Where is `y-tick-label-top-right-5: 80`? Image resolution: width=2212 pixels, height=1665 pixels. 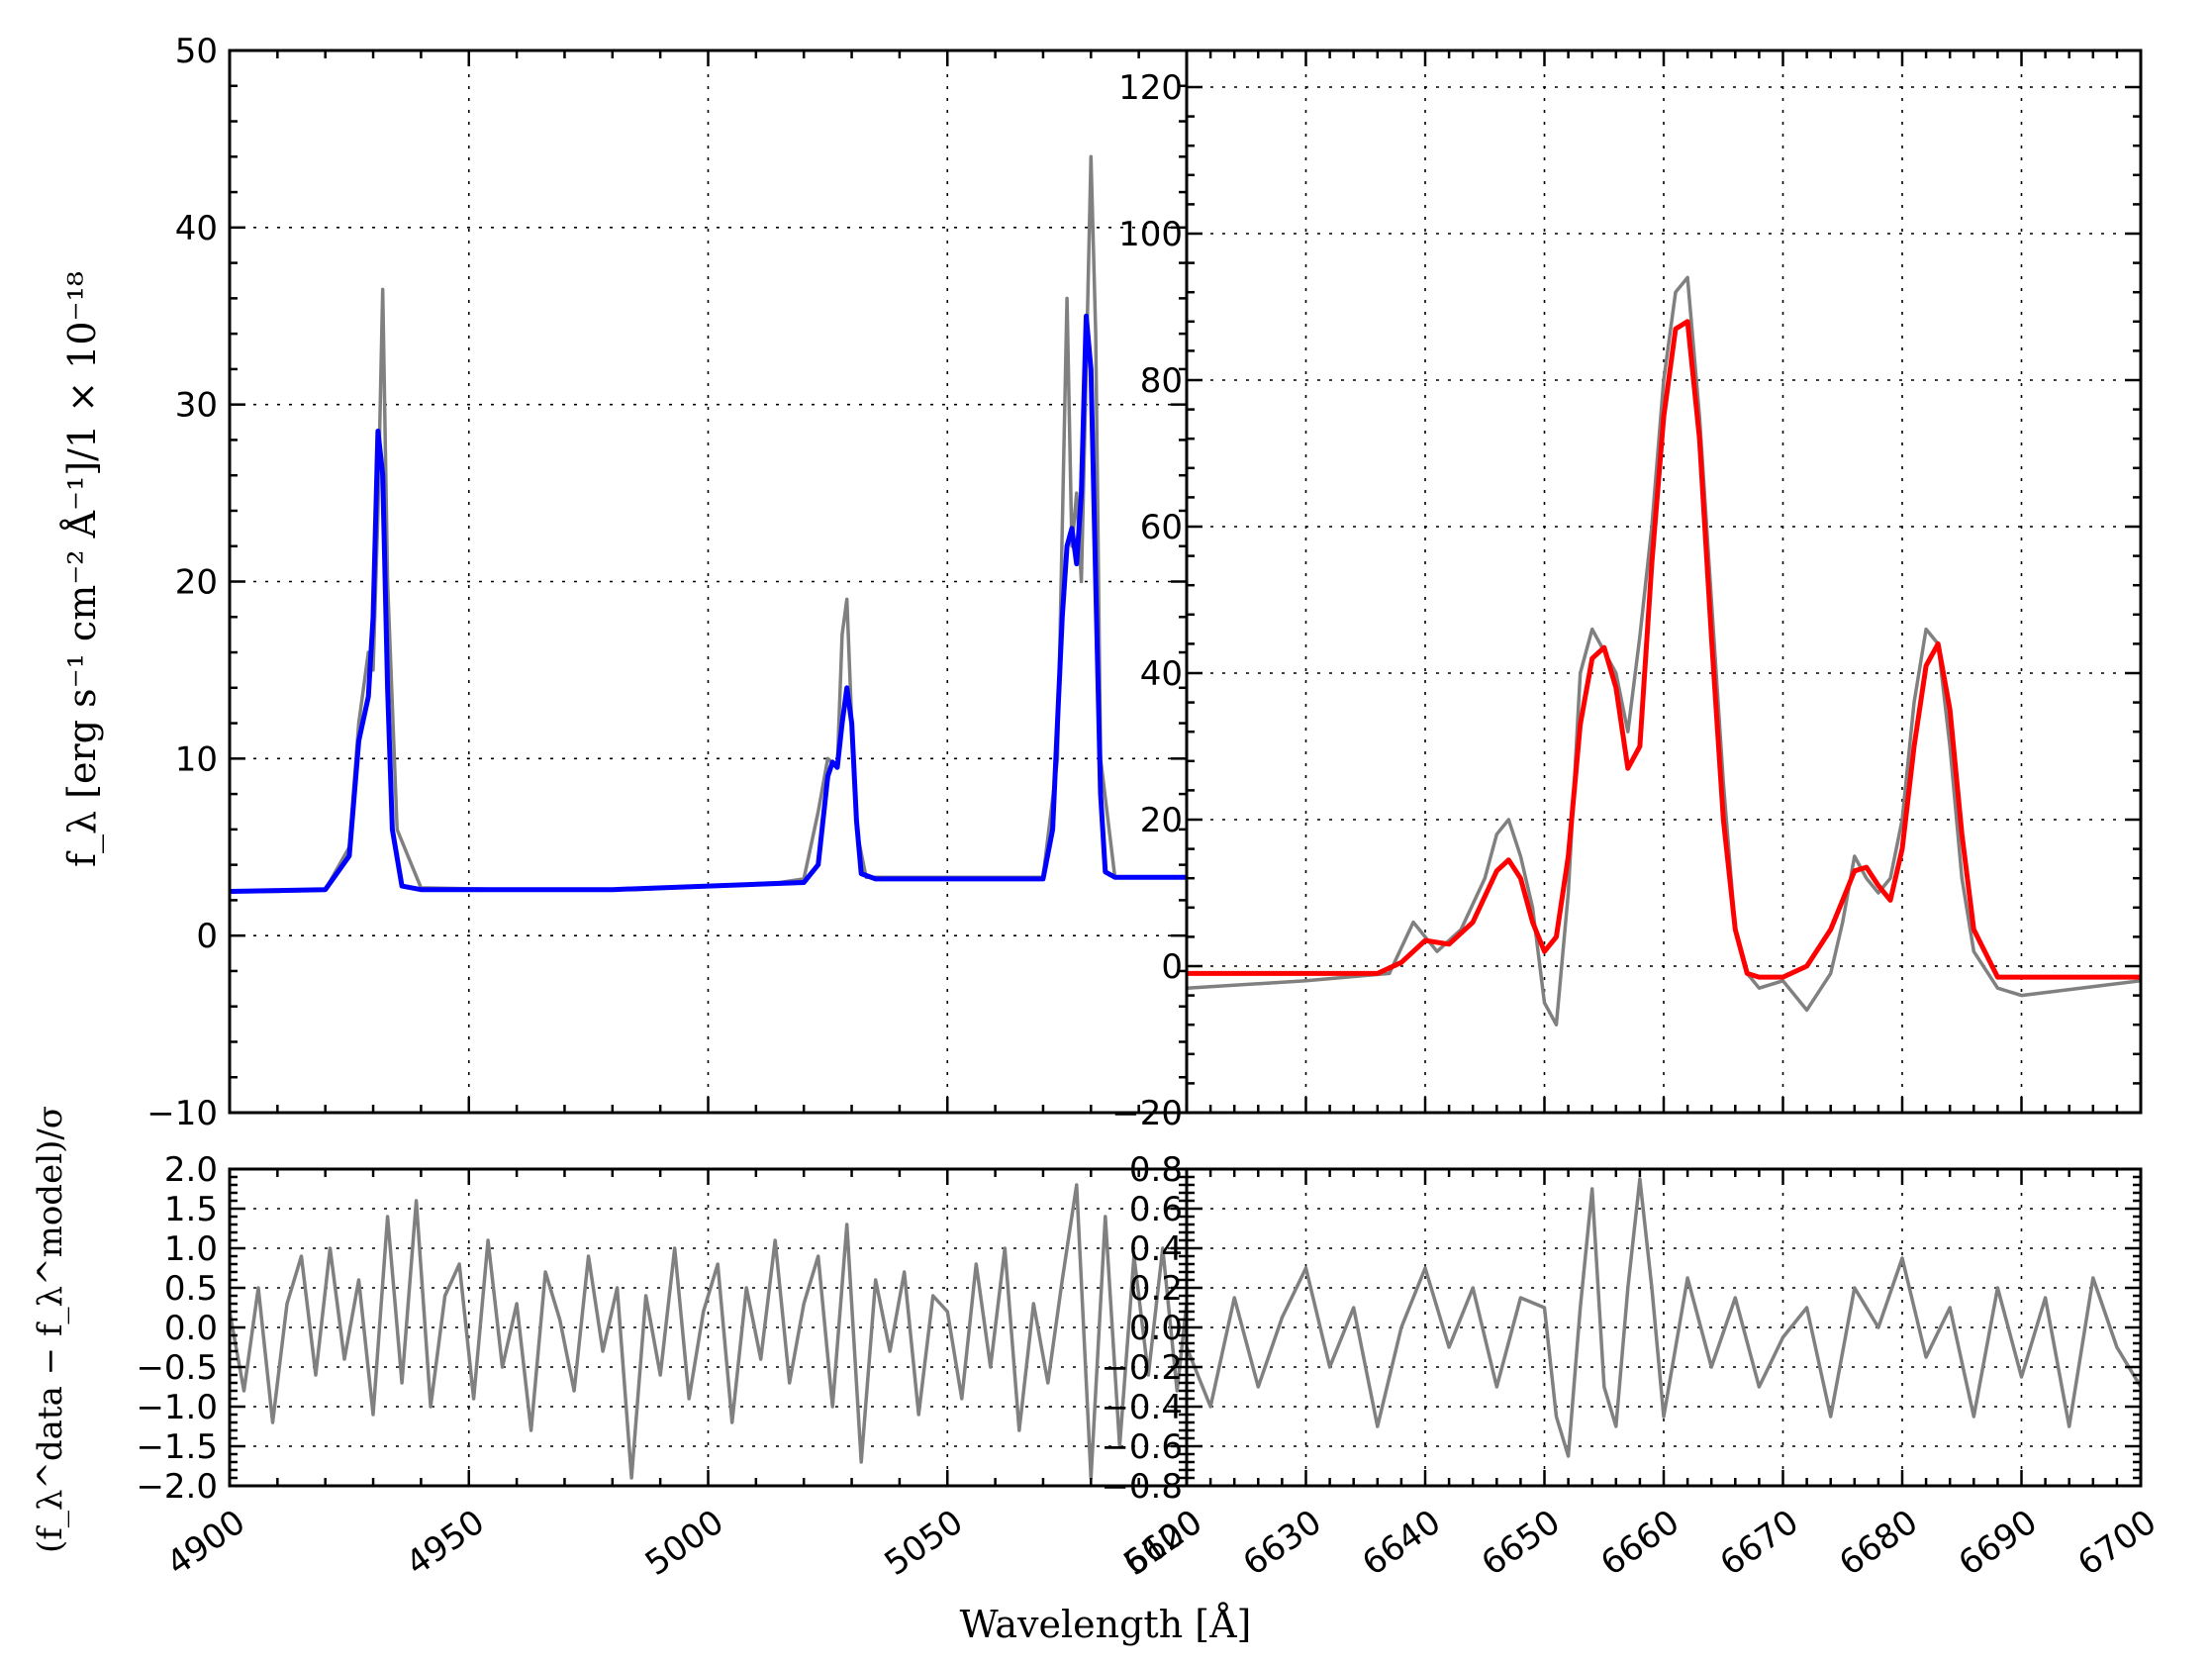 y-tick-label-top-right-5: 80 is located at coordinates (1161, 381).